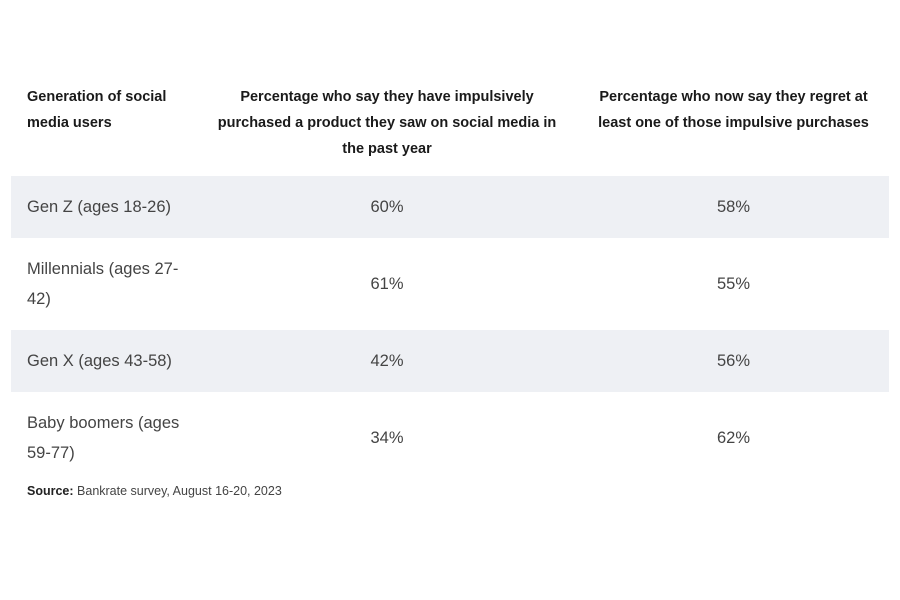  Describe the element at coordinates (450, 284) in the screenshot. I see `table-row: Millennials (ages 27-42) 61% 55%` at that location.